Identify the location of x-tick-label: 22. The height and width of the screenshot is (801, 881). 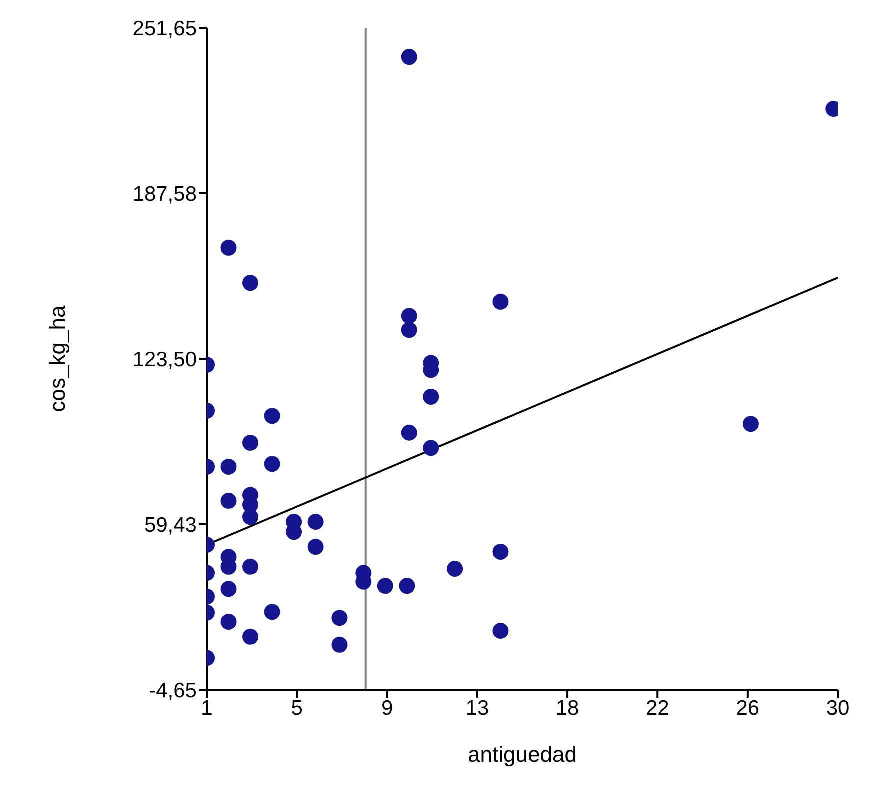
(658, 708).